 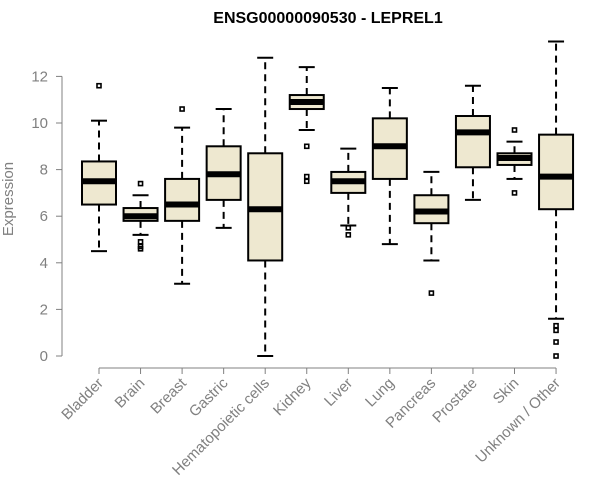 I want to click on box-breast, so click(x=182, y=195).